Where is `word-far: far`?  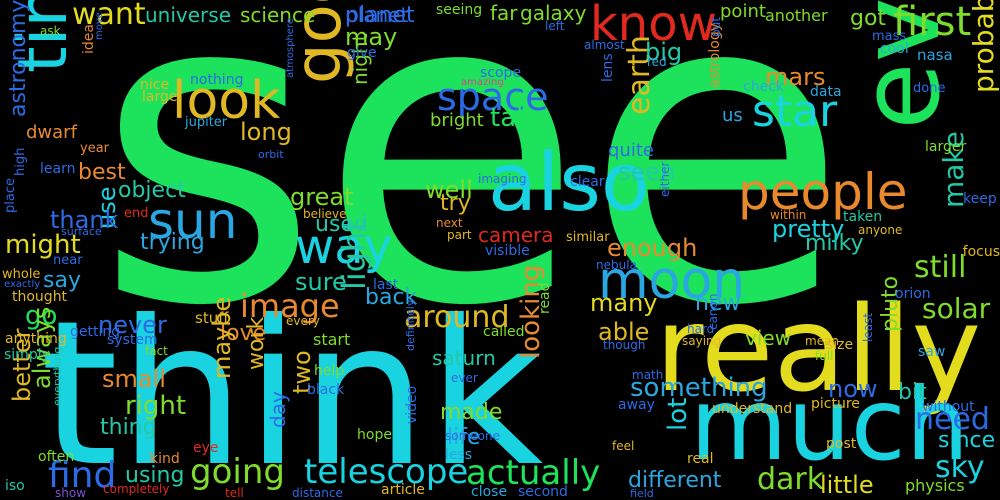
word-far: far is located at coordinates (504, 13).